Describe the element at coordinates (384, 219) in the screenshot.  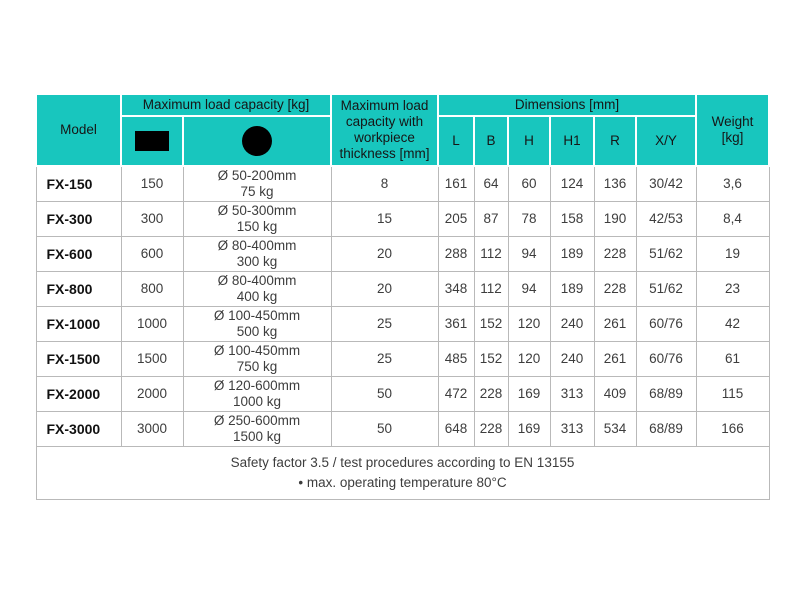
I see `cell-workpiece-capacity: 15` at that location.